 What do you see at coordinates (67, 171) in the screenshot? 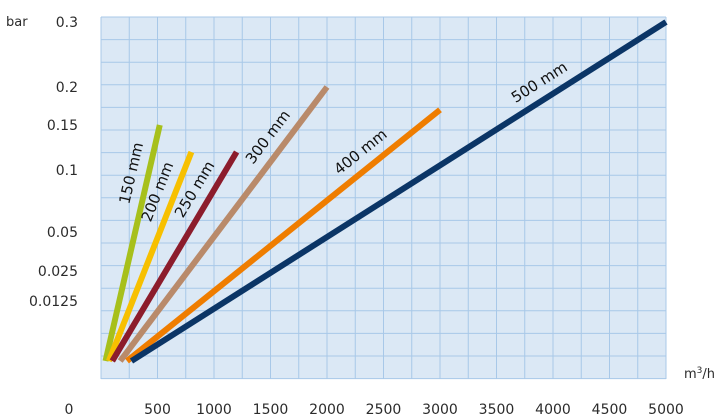
I see `y-tick-label: 0.1` at bounding box center [67, 171].